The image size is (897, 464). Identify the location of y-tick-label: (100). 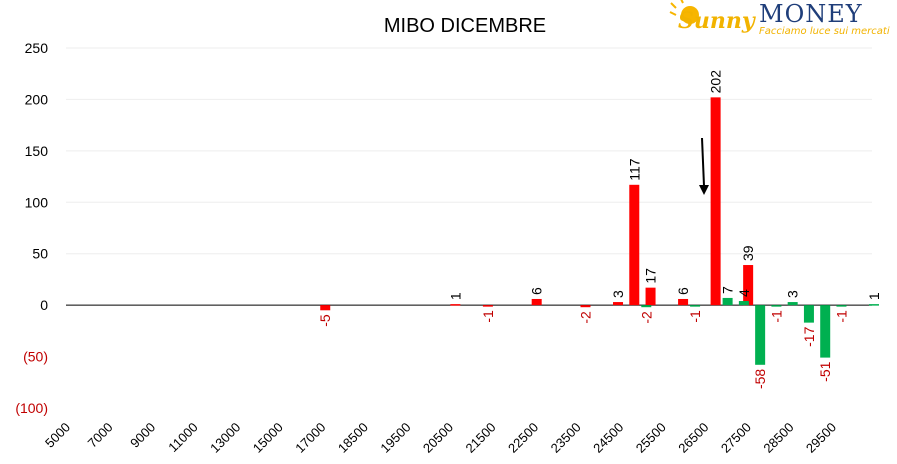
(31, 408).